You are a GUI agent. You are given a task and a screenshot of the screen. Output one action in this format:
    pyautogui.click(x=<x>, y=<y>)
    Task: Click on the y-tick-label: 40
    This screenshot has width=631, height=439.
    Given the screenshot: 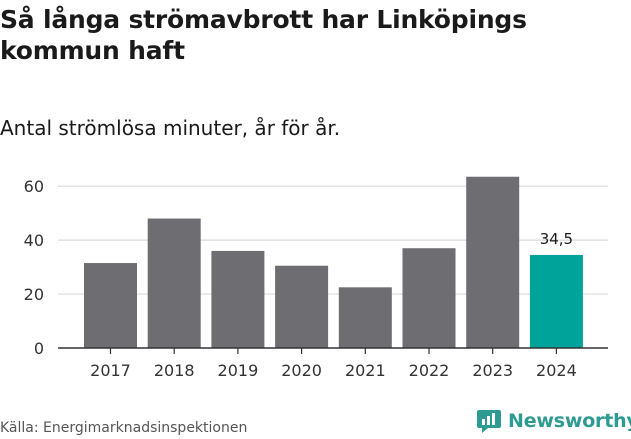 What is the action you would take?
    pyautogui.click(x=34, y=240)
    